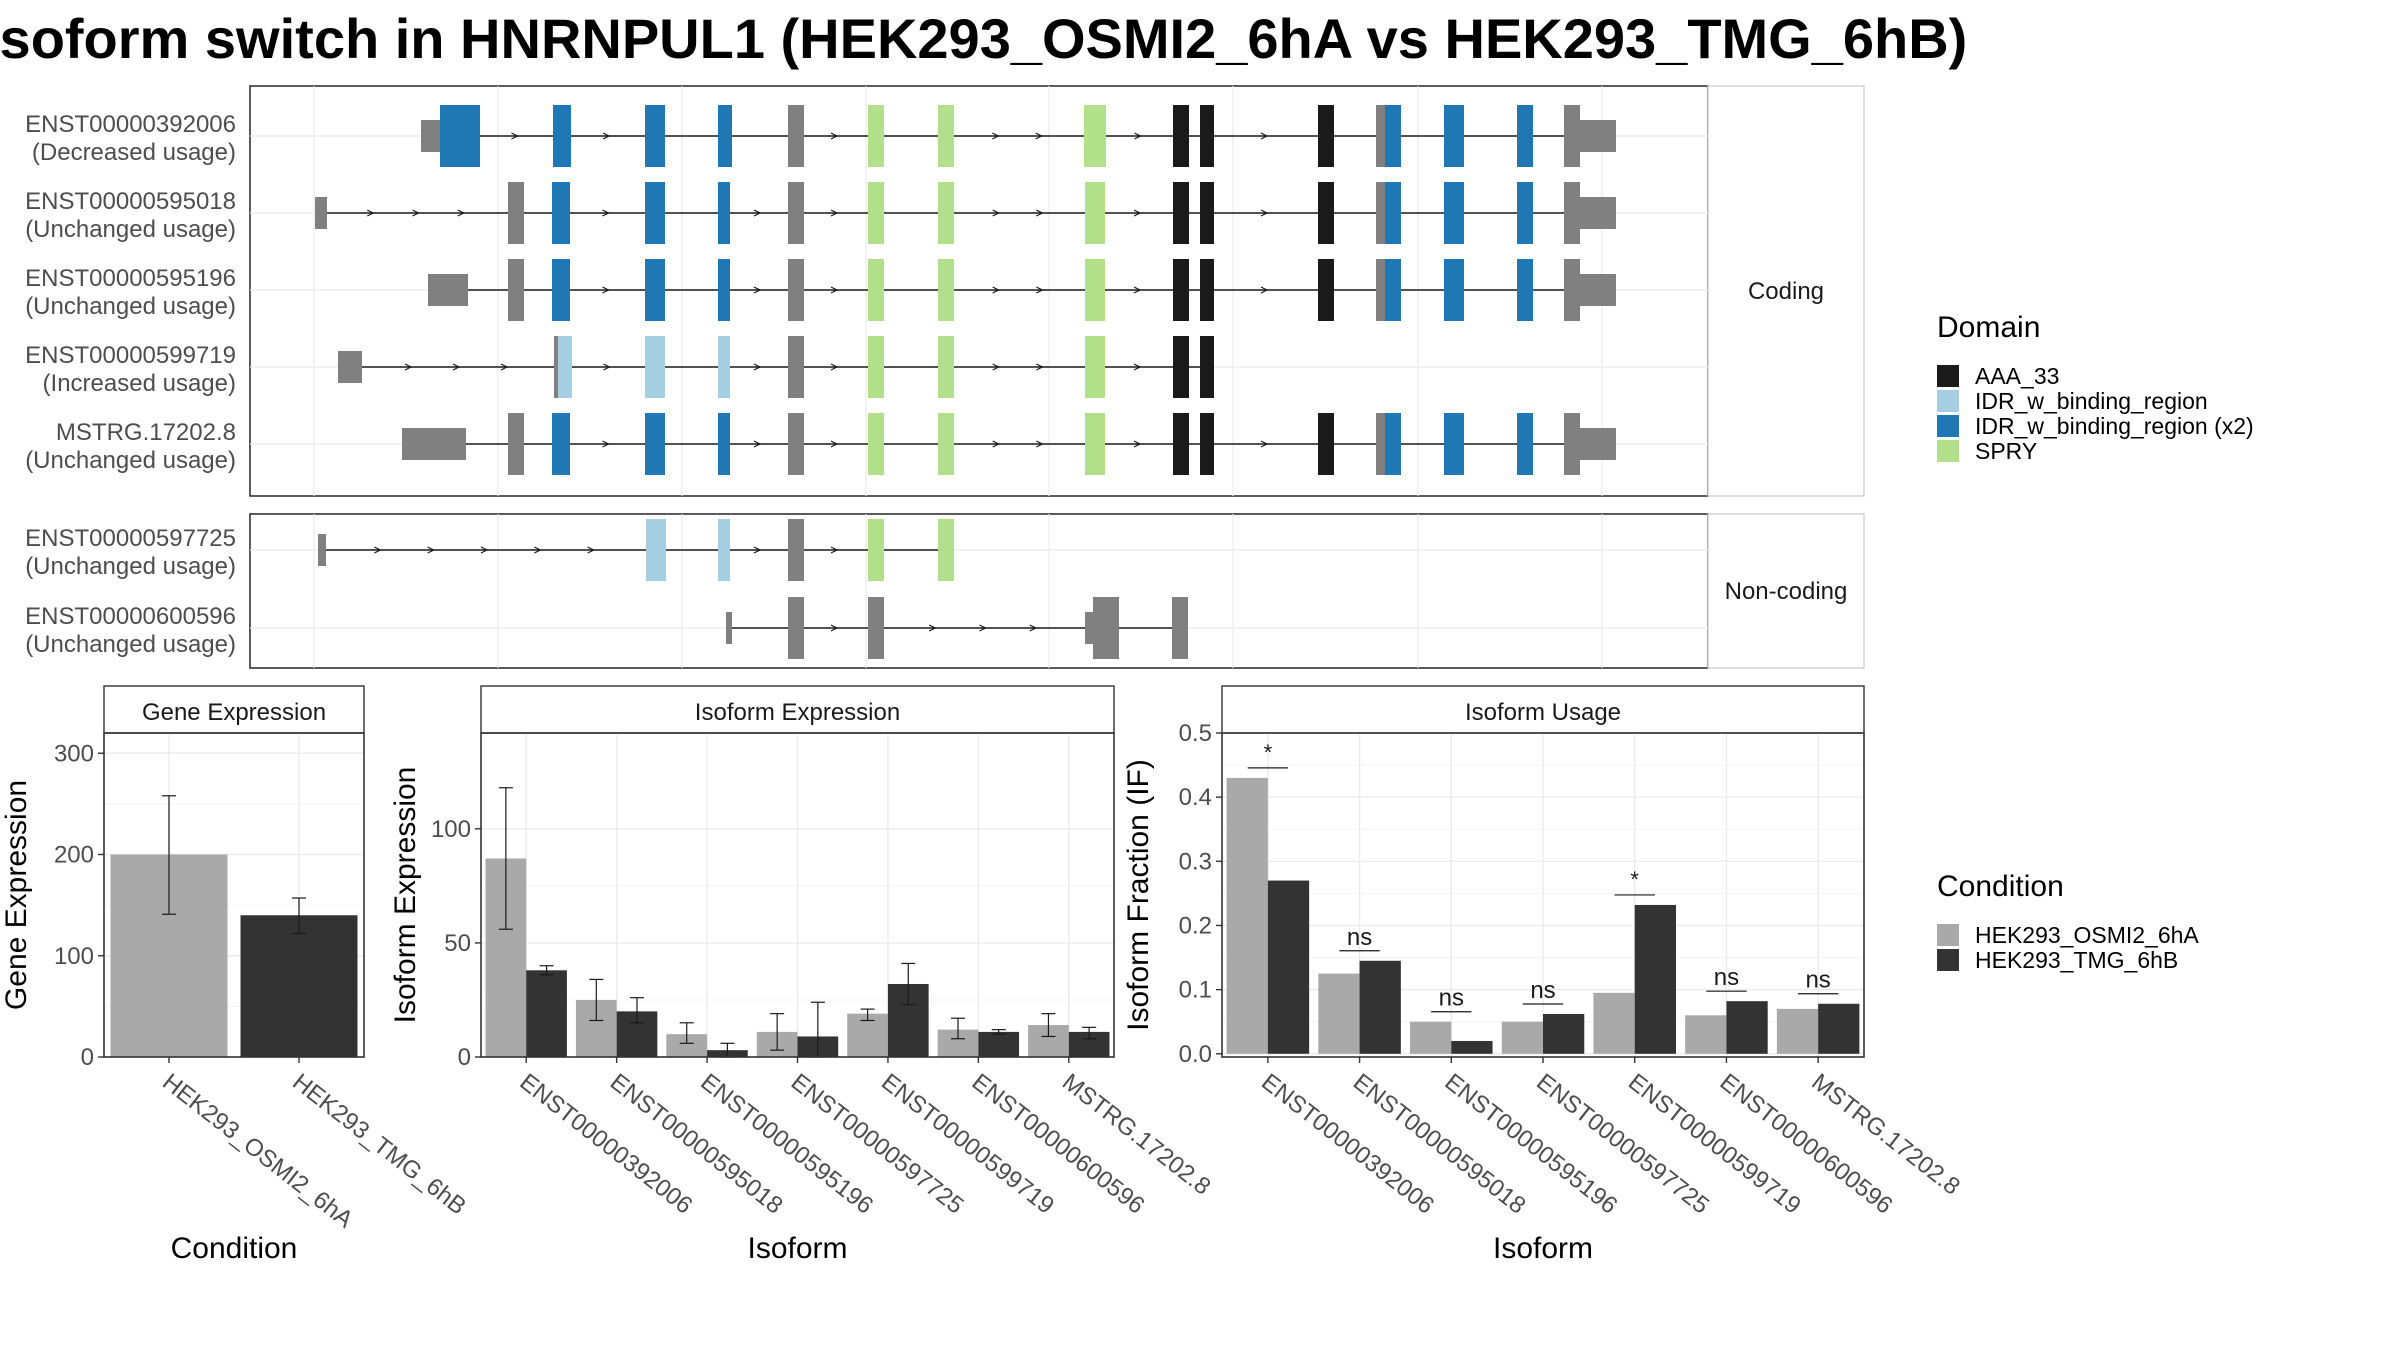 This screenshot has height=1350, width=2400. I want to click on facet-strip-label: Isoform Expression, so click(797, 712).